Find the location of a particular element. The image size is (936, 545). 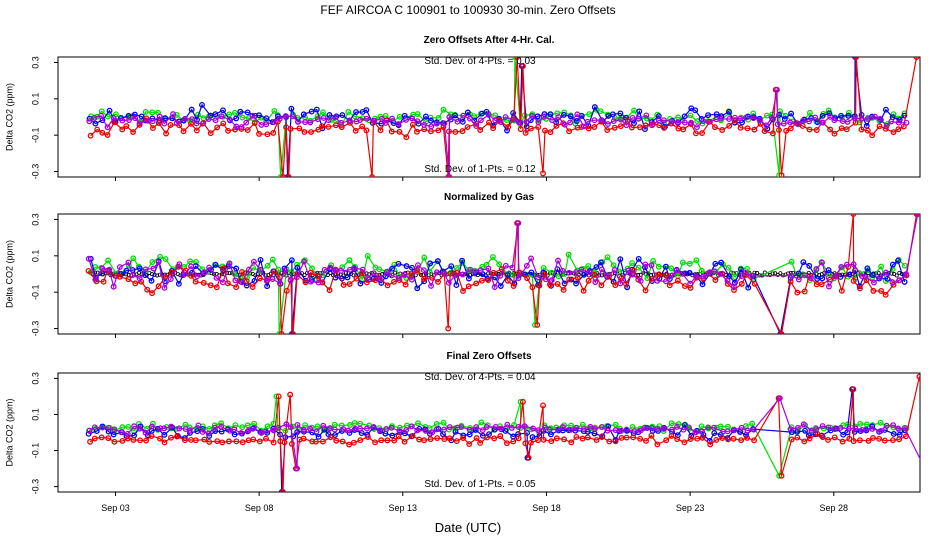

x-tick-label: Sep 08 is located at coordinates (259, 508).